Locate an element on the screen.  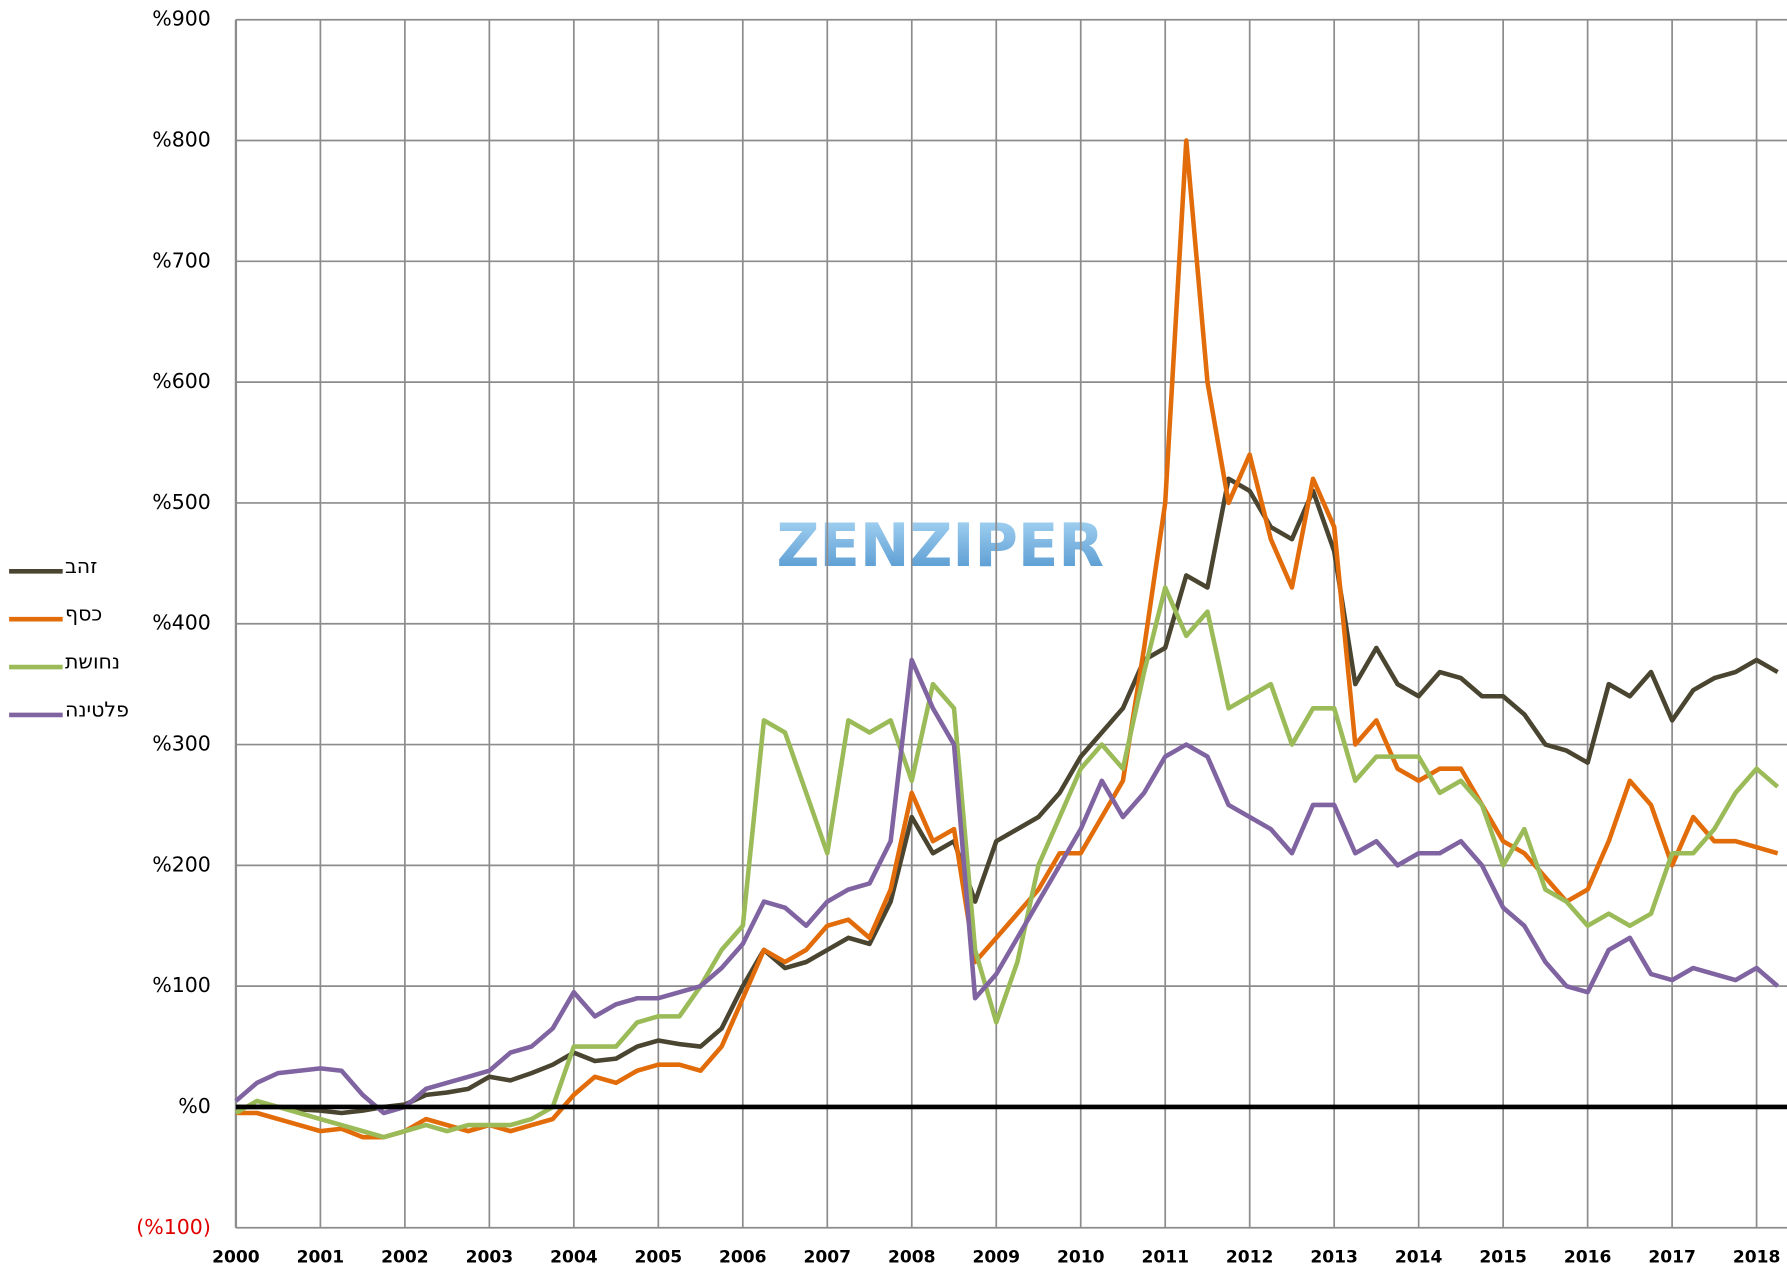
x-tick-label: 2000 is located at coordinates (236, 1257).